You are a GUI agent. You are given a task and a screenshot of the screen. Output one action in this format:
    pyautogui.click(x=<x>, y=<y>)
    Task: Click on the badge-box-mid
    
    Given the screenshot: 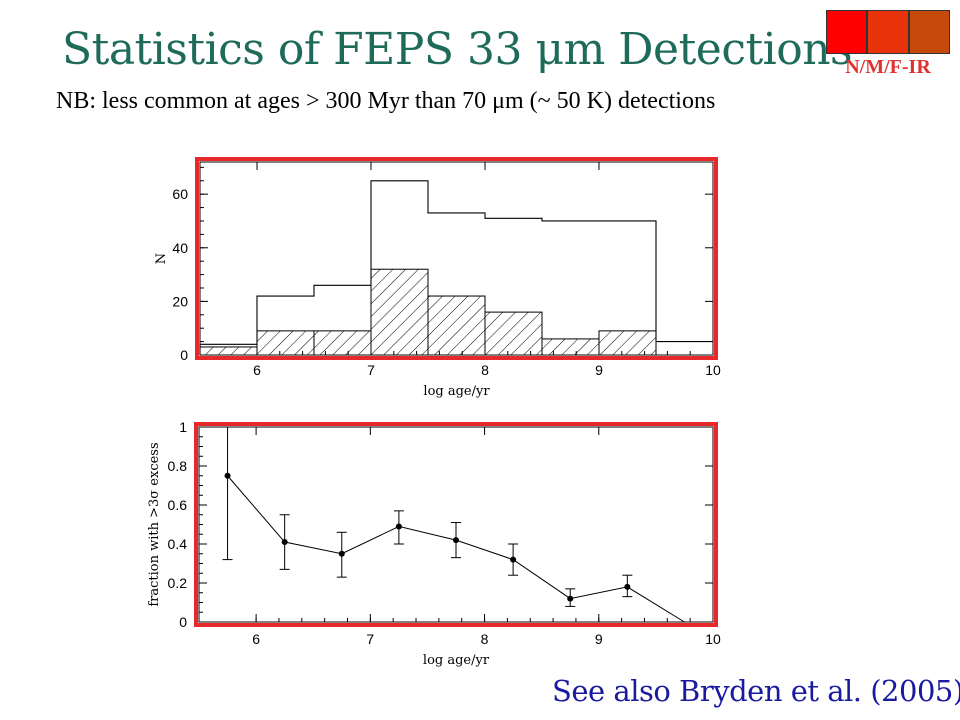 What is the action you would take?
    pyautogui.click(x=888, y=32)
    